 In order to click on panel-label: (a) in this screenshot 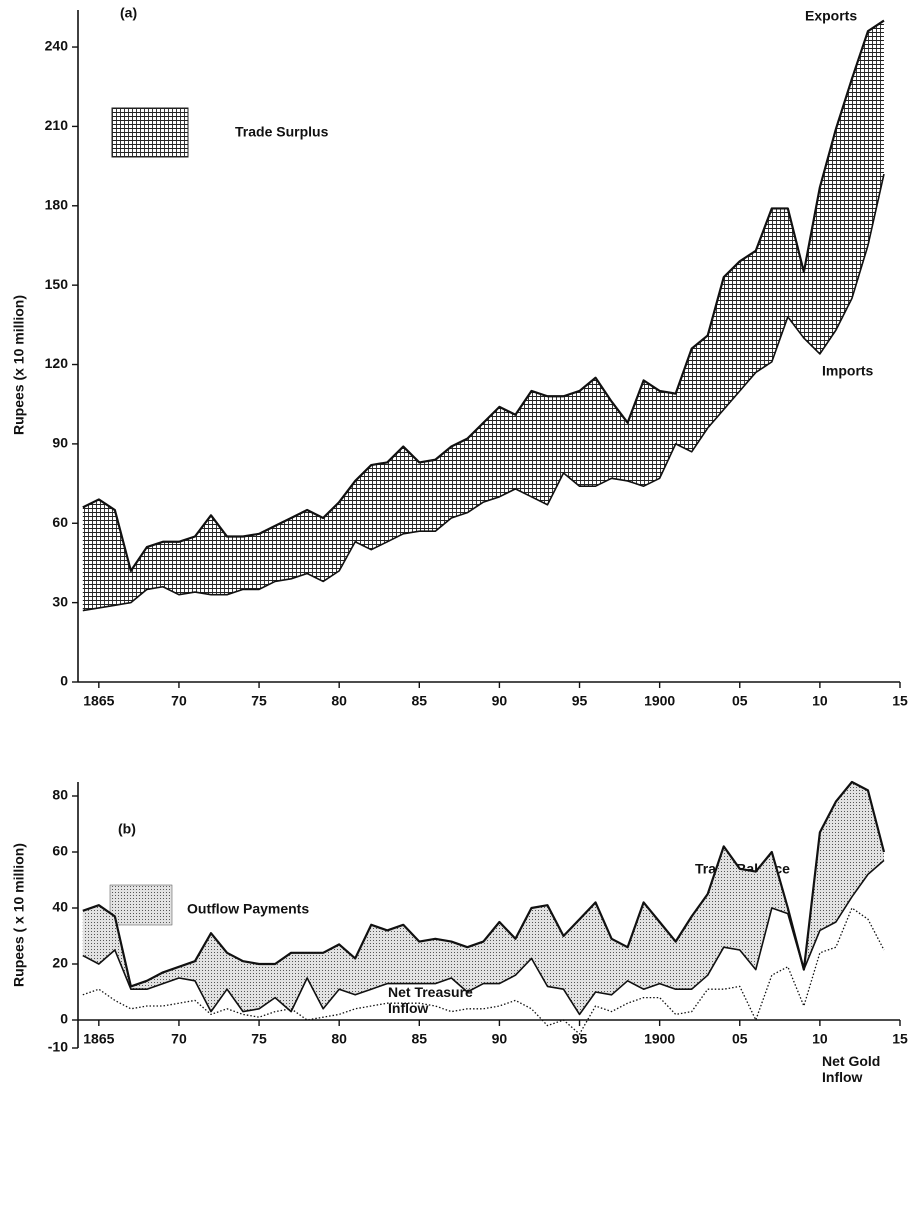, I will do `click(128, 13)`.